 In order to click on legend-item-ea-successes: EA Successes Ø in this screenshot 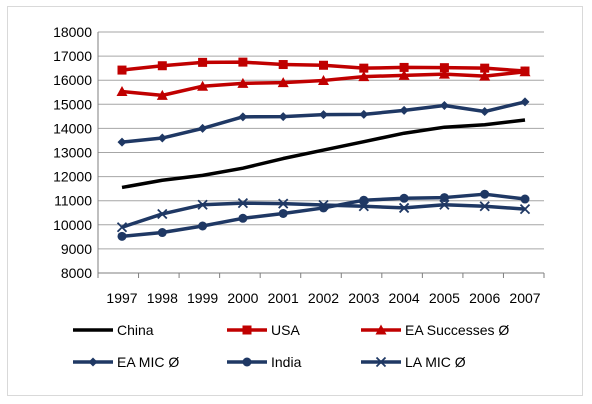, I will do `click(435, 330)`.